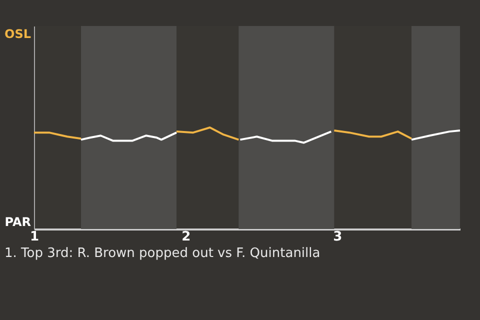 The height and width of the screenshot is (320, 480). I want to click on x-tick-label: 2, so click(186, 237).